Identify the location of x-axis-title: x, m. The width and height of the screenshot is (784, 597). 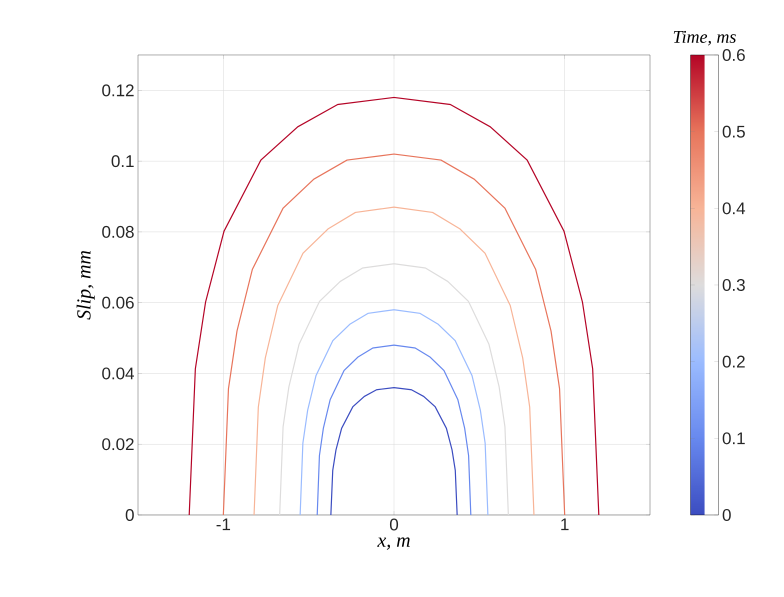
(393, 543).